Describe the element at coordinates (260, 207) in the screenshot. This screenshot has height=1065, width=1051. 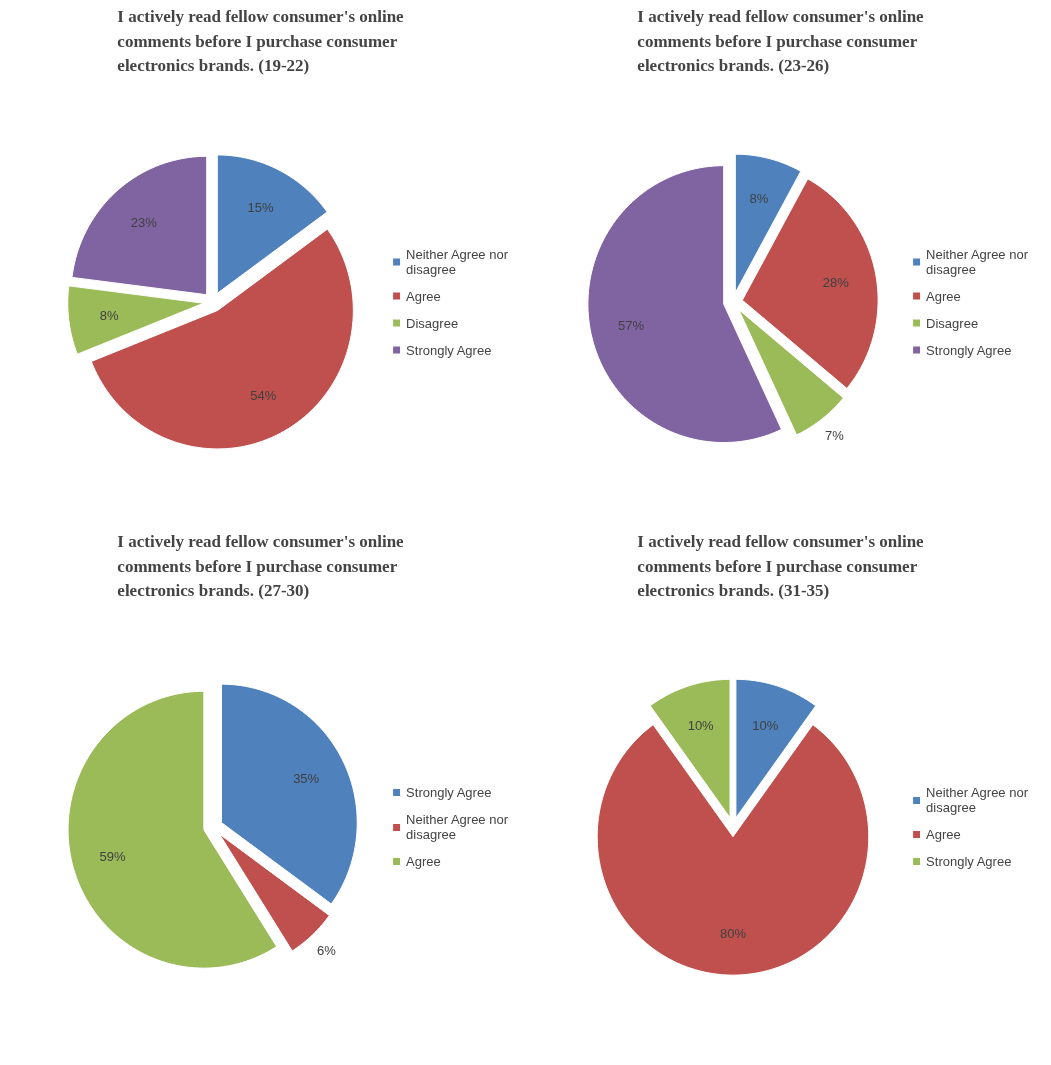
I see `data-label: 15%` at that location.